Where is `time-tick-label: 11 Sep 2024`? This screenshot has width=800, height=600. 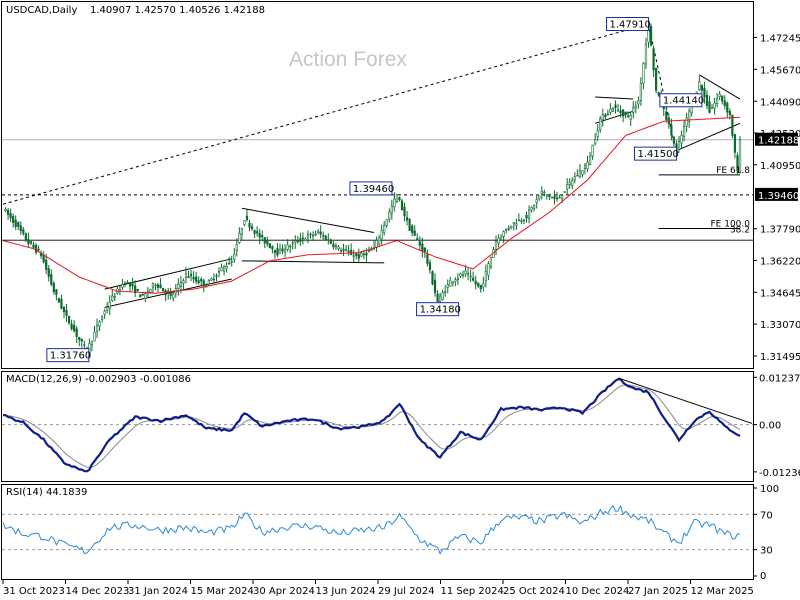 time-tick-label: 11 Sep 2024 is located at coordinates (472, 591).